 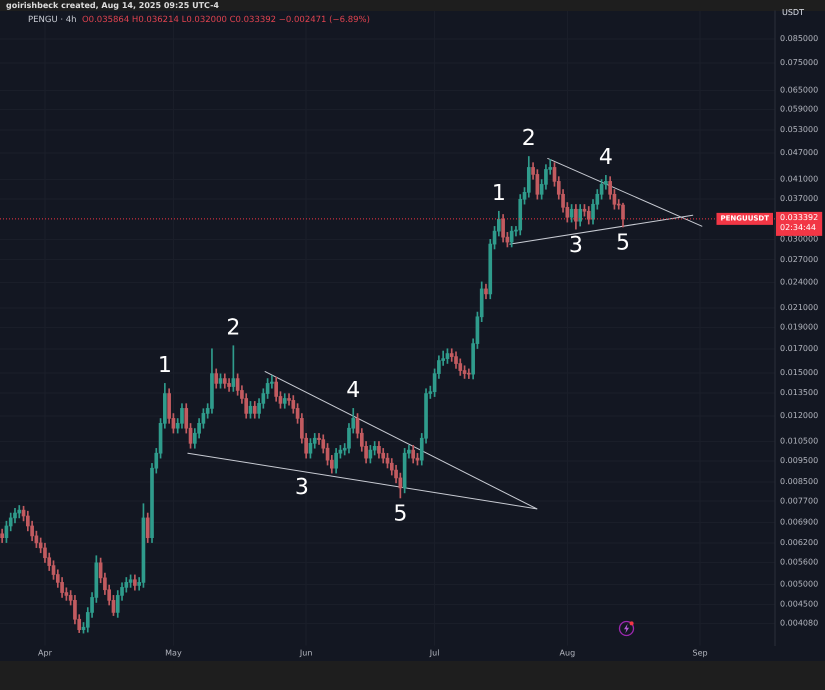 I want to click on text: 02:34:44, so click(x=798, y=227).